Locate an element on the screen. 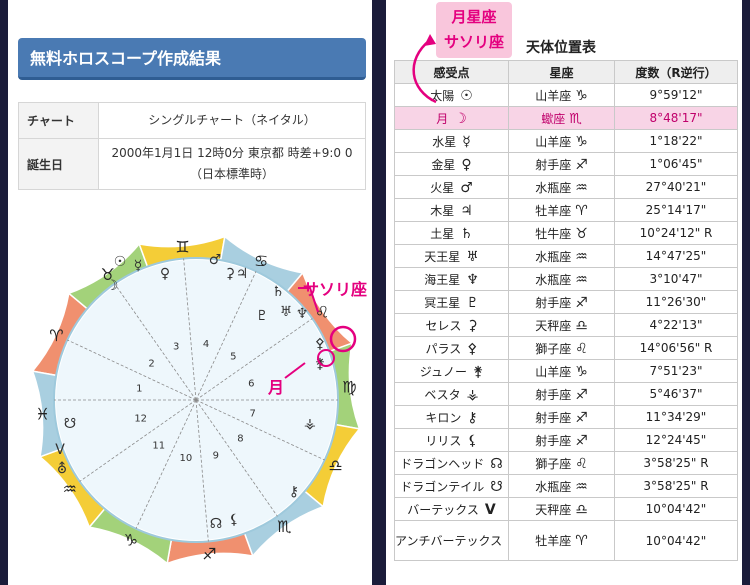 The image size is (750, 585). info-row-birthday: 誕生日 2000年1月1日 12時0分 東京都 時差+9:0 0（日本標準時） is located at coordinates (192, 164).